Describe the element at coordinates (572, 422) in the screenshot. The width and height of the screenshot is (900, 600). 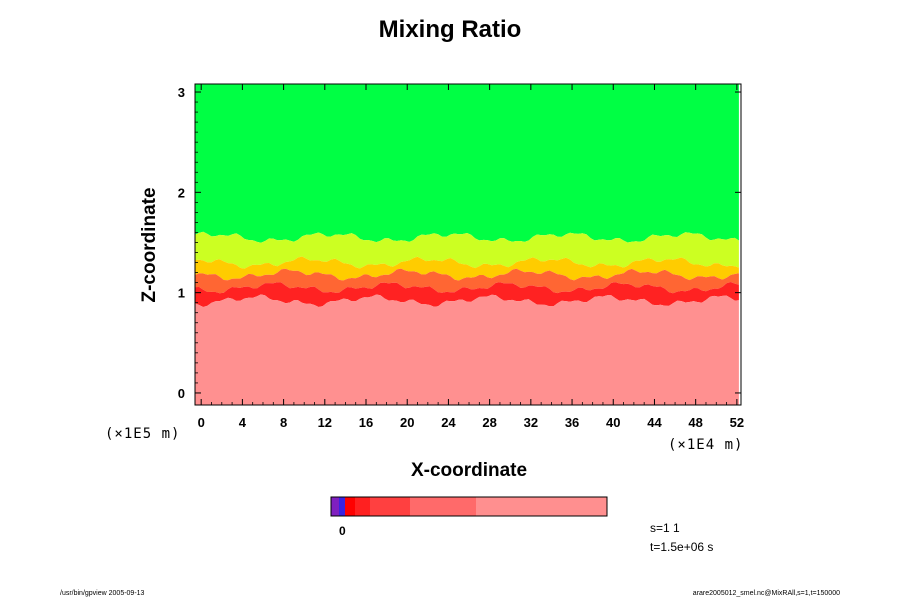
I see `x-tick-label: 36` at that location.